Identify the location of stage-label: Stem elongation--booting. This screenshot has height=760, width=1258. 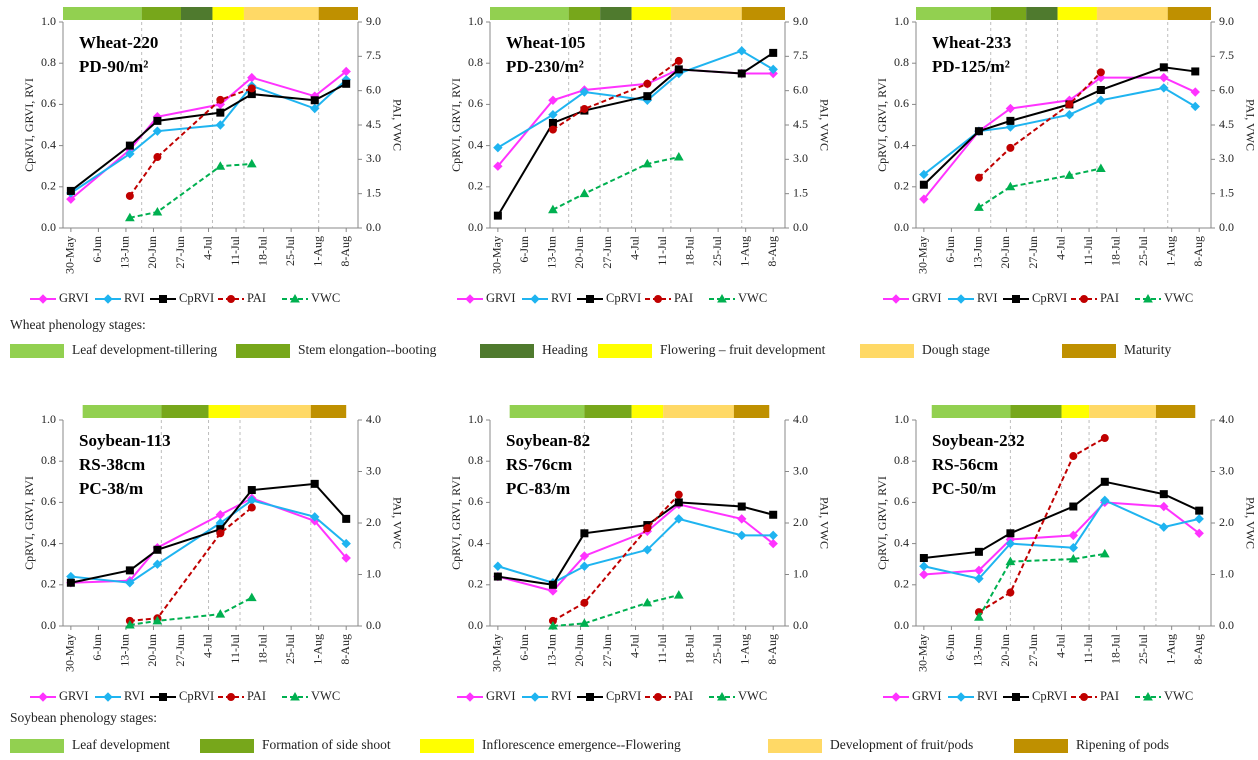
(367, 349).